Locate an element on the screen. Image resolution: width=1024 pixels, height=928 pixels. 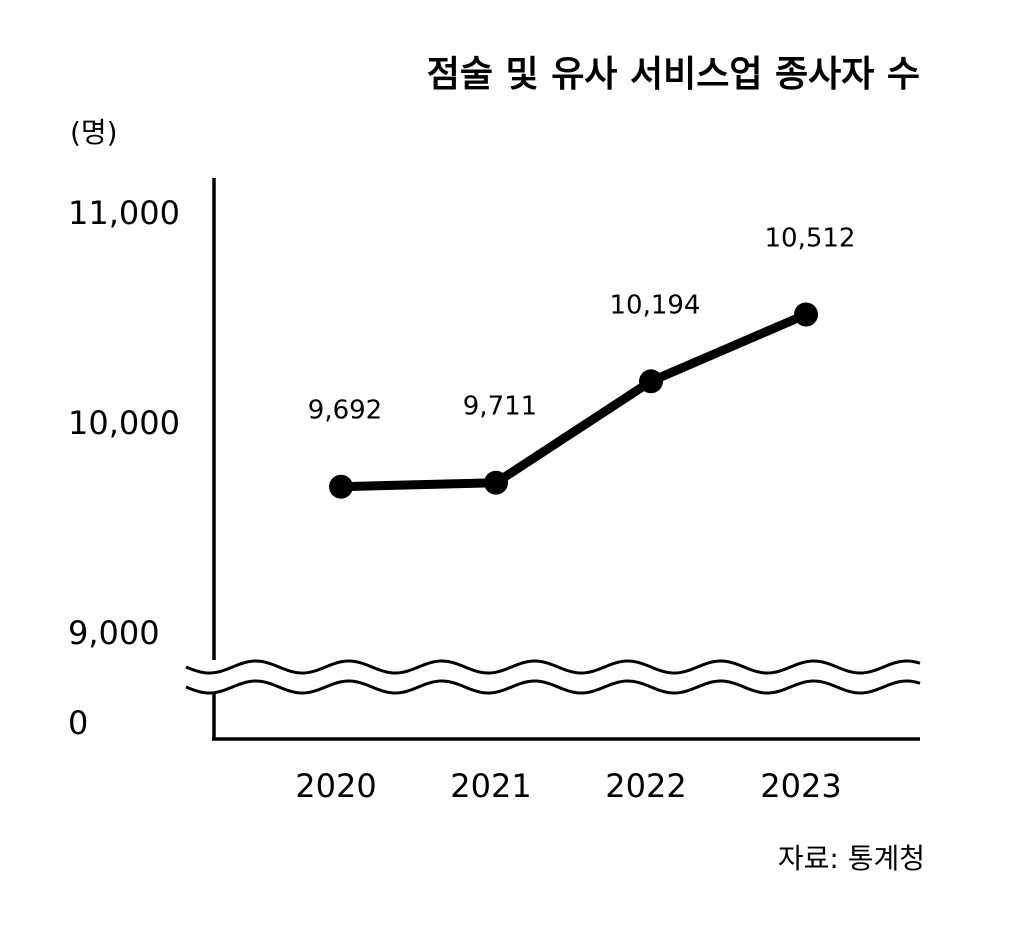
data-label-2020: 9,692 is located at coordinates (345, 411).